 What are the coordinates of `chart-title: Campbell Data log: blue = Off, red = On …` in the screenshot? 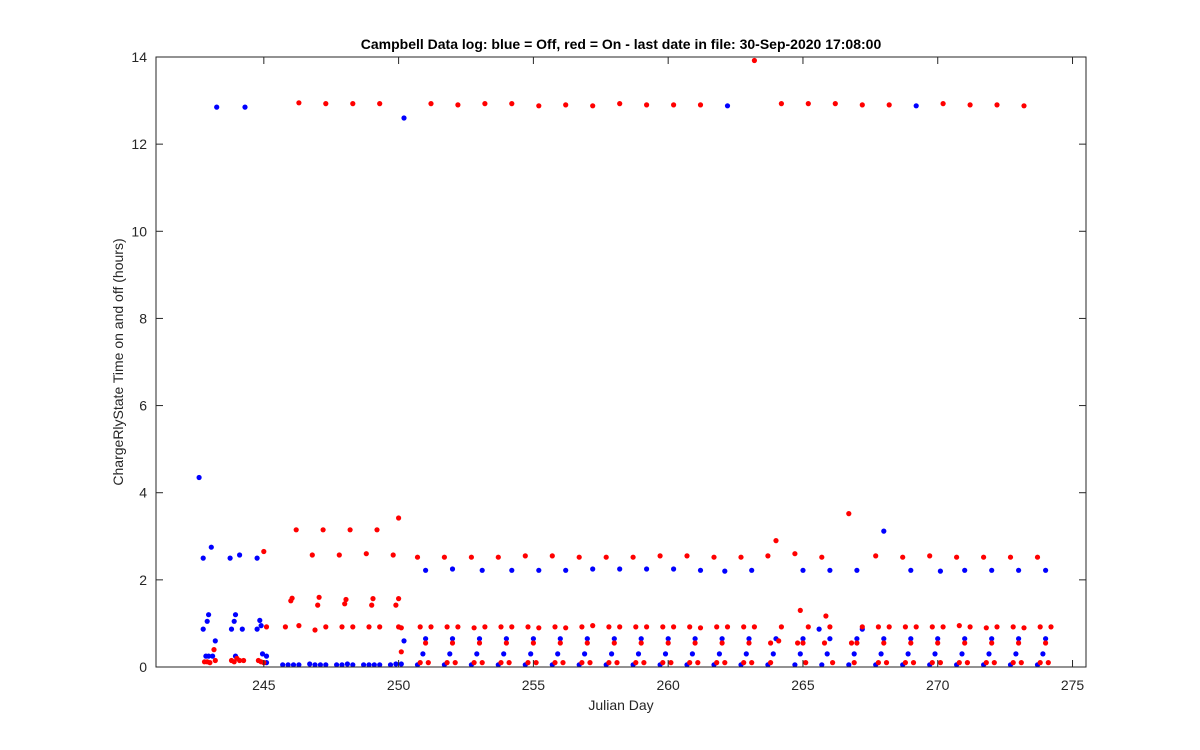 It's located at (621, 44).